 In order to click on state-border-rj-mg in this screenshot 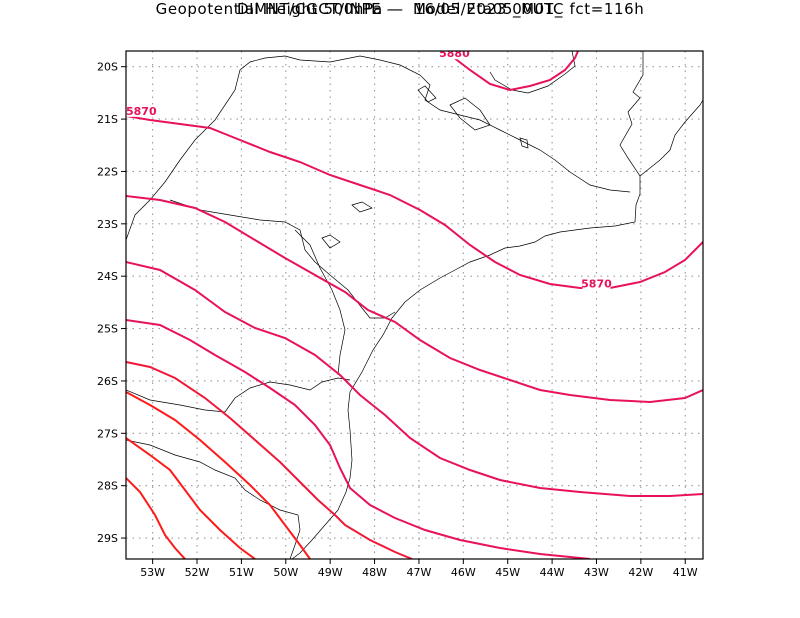, I will do `click(671, 138)`.